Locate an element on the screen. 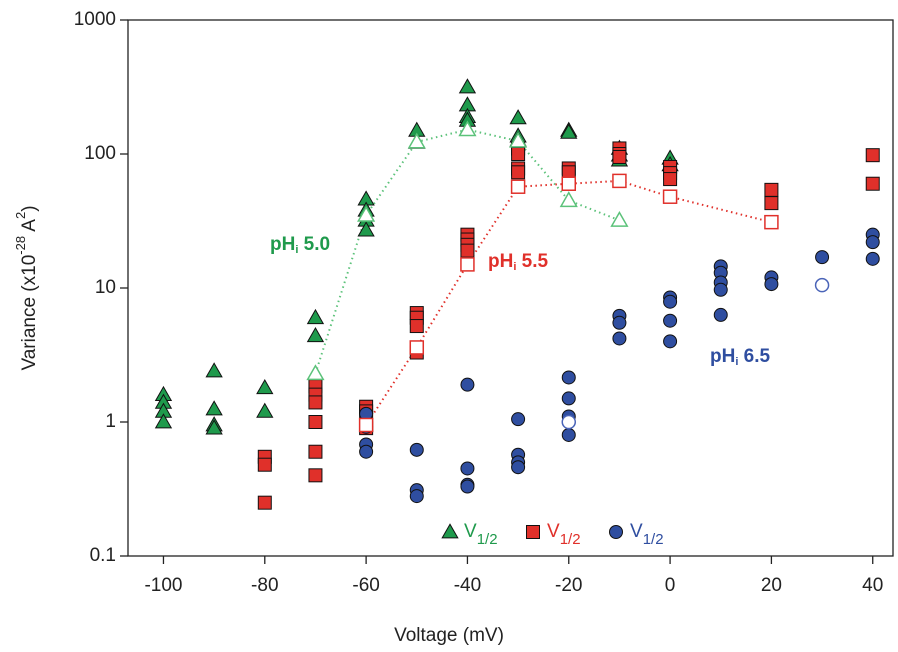 This screenshot has height=652, width=898. annotation: pHi 5.5 is located at coordinates (518, 262).